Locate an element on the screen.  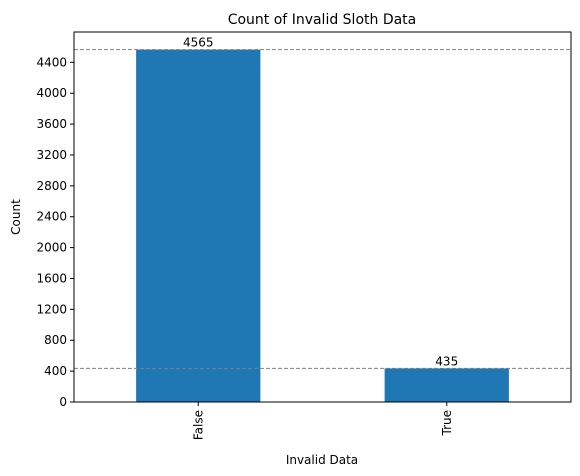
x-tick-label: True is located at coordinates (447, 423).